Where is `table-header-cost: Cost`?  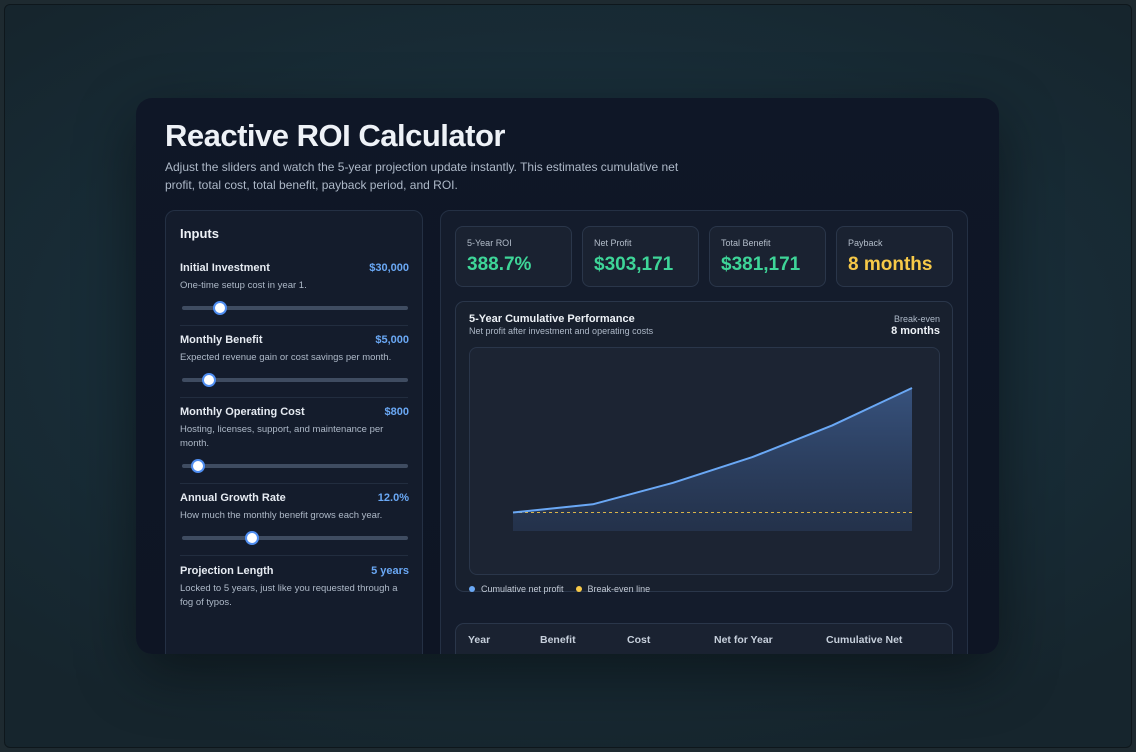
table-header-cost: Cost is located at coordinates (639, 640).